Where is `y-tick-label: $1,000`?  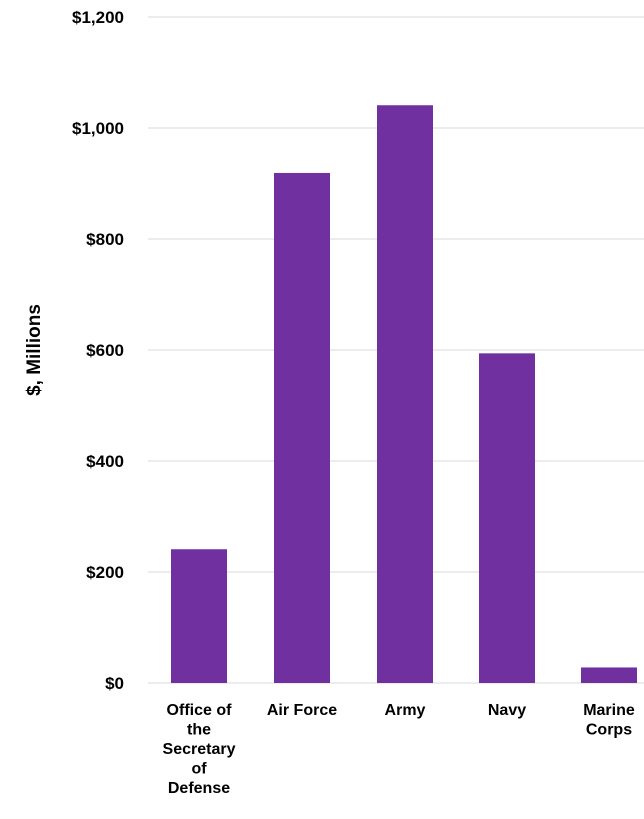
y-tick-label: $1,000 is located at coordinates (98, 128).